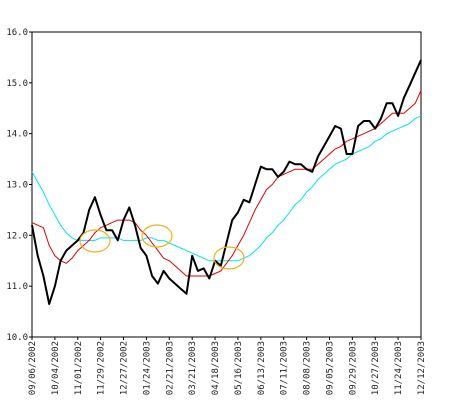 Image resolution: width=450 pixels, height=400 pixels. I want to click on x-tick-label: 03/21/2003, so click(193, 368).